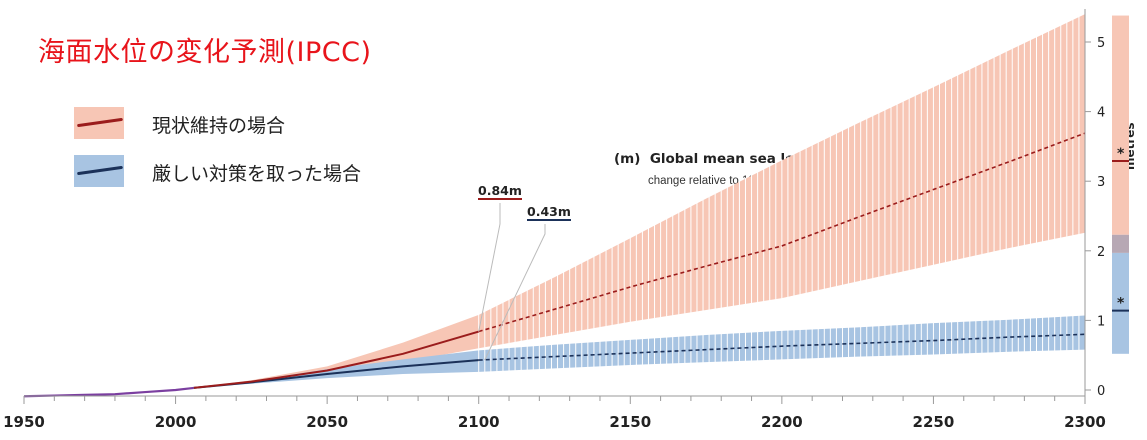  Describe the element at coordinates (1101, 252) in the screenshot. I see `y-tick-label: 2` at that location.